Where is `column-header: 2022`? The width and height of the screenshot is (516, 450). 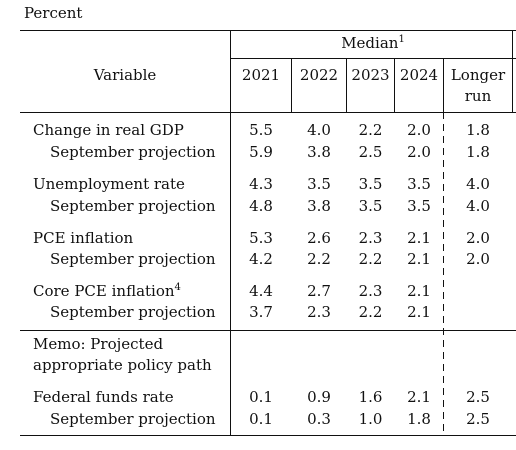 column-header: 2022 is located at coordinates (319, 75).